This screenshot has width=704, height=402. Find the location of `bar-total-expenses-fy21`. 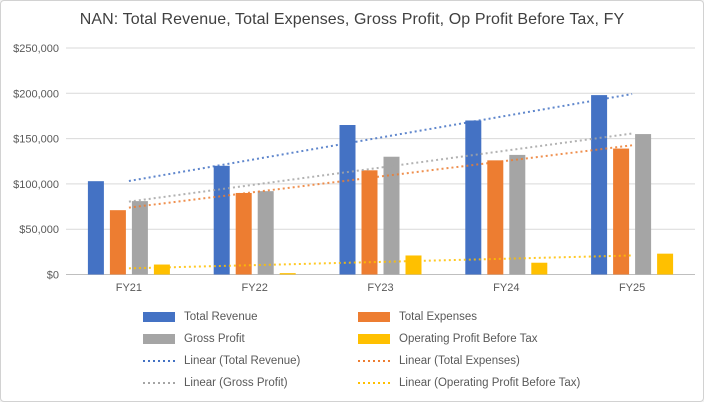

bar-total-expenses-fy21 is located at coordinates (117, 242).